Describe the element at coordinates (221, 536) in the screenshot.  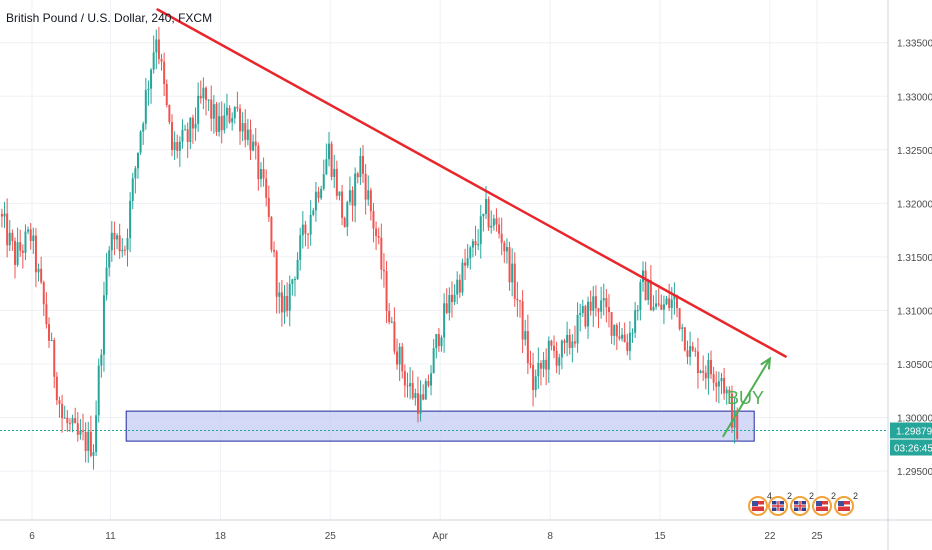
I see `x-tick-label: 18` at that location.